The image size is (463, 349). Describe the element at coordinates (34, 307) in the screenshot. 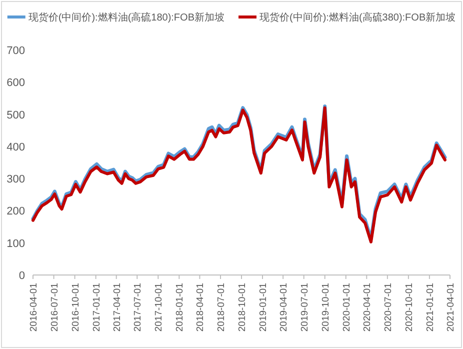

I see `x-tick-label: 2016-04-01` at that location.